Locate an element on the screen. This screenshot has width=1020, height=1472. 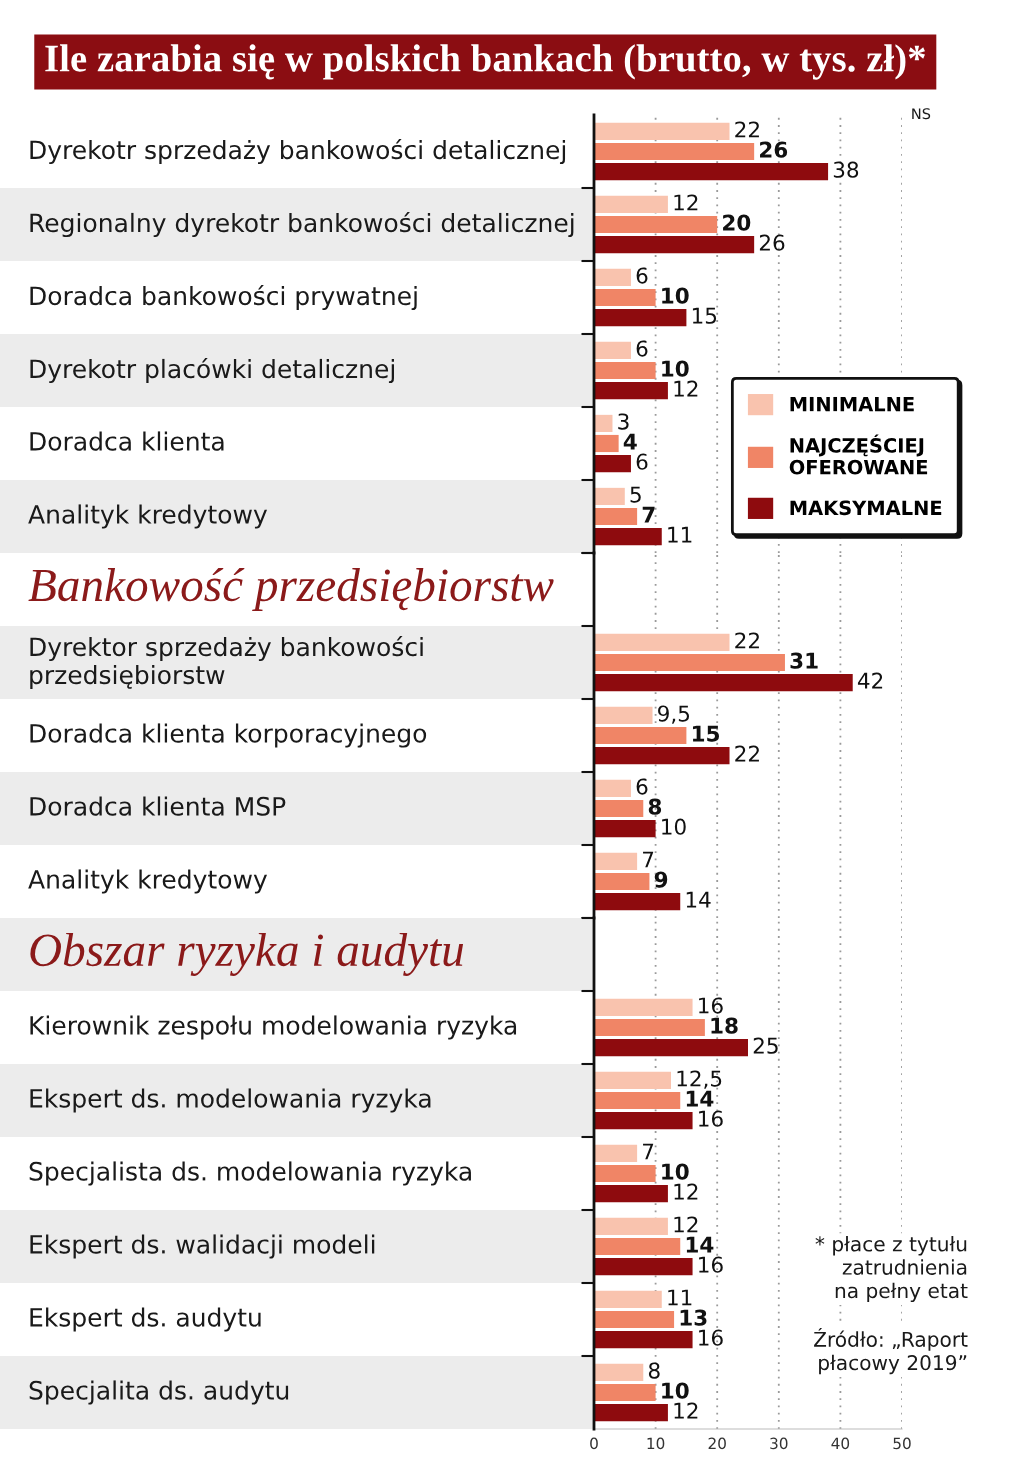
data-label: 5 is located at coordinates (635, 494).